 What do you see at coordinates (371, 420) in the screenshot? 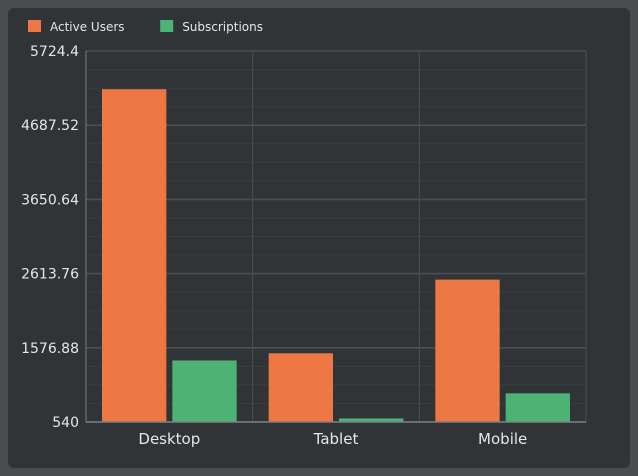
I see `bar-tablet-subscriptions` at bounding box center [371, 420].